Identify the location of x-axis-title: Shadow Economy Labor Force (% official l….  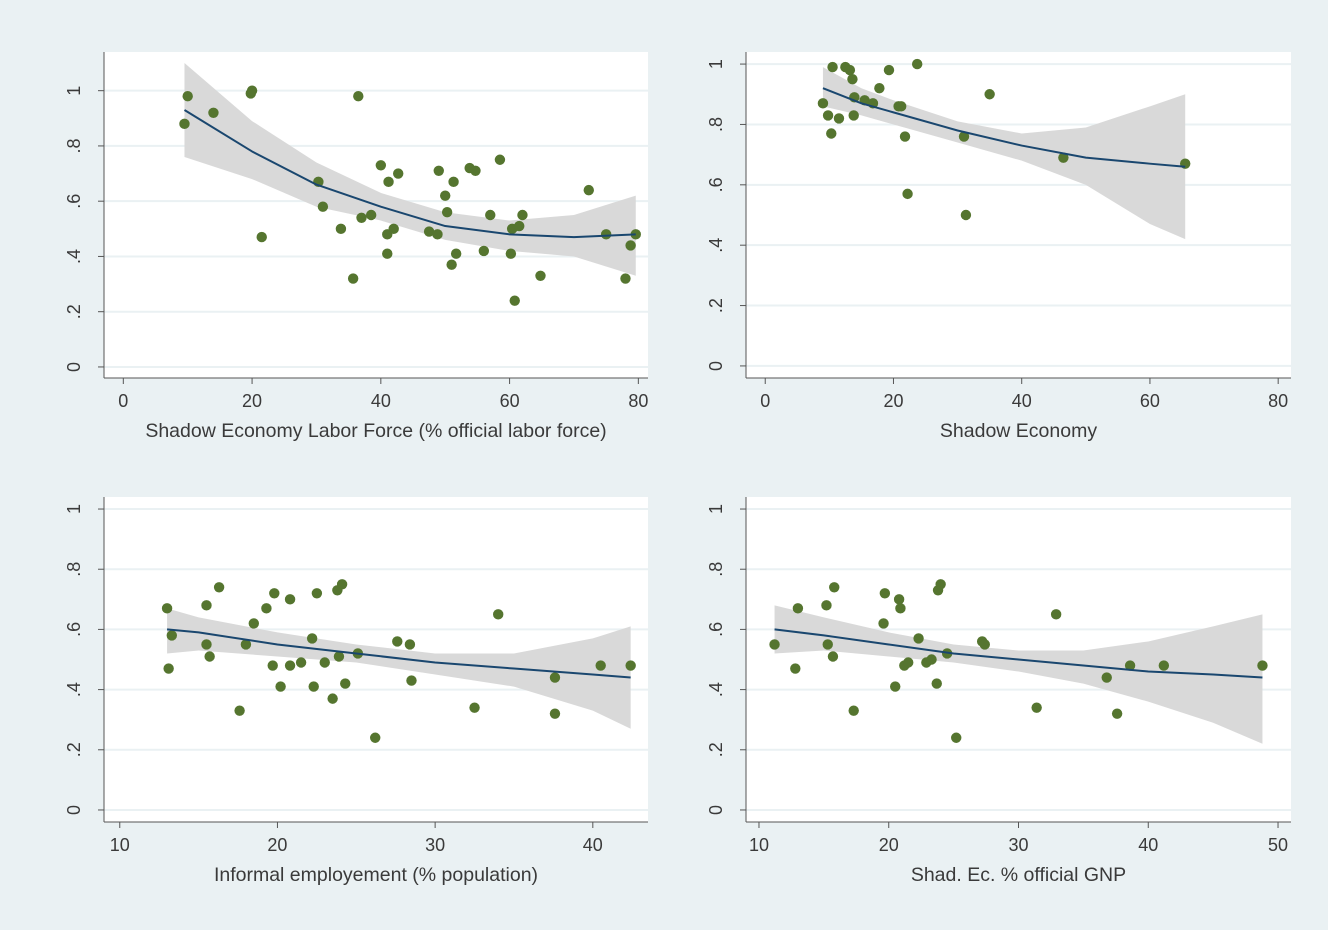
(375, 431).